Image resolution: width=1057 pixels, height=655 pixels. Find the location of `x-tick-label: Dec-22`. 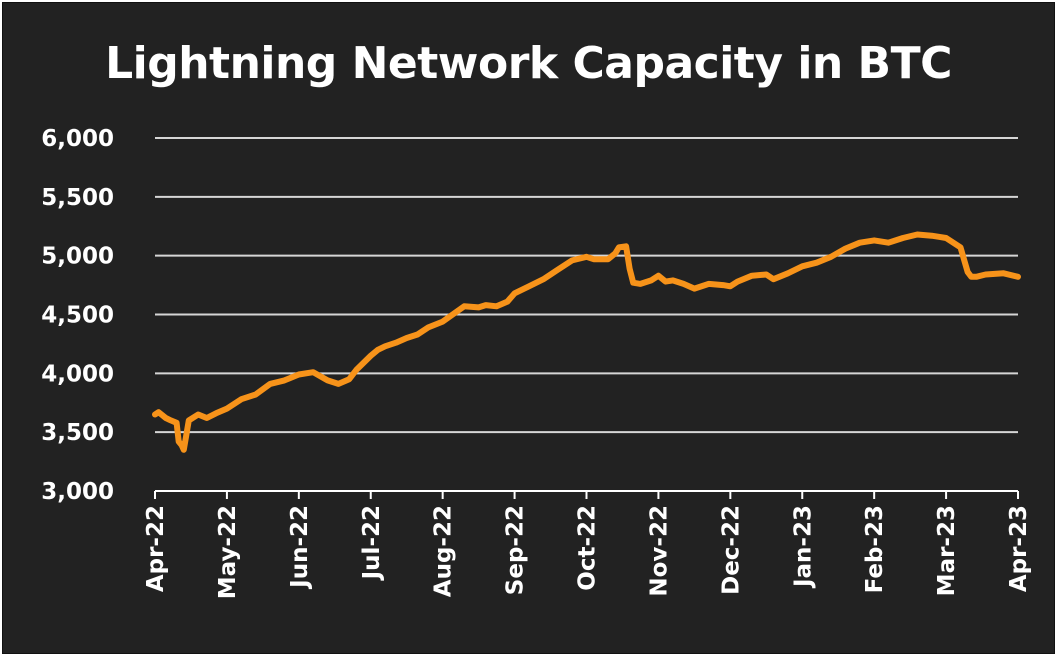

x-tick-label: Dec-22 is located at coordinates (731, 550).